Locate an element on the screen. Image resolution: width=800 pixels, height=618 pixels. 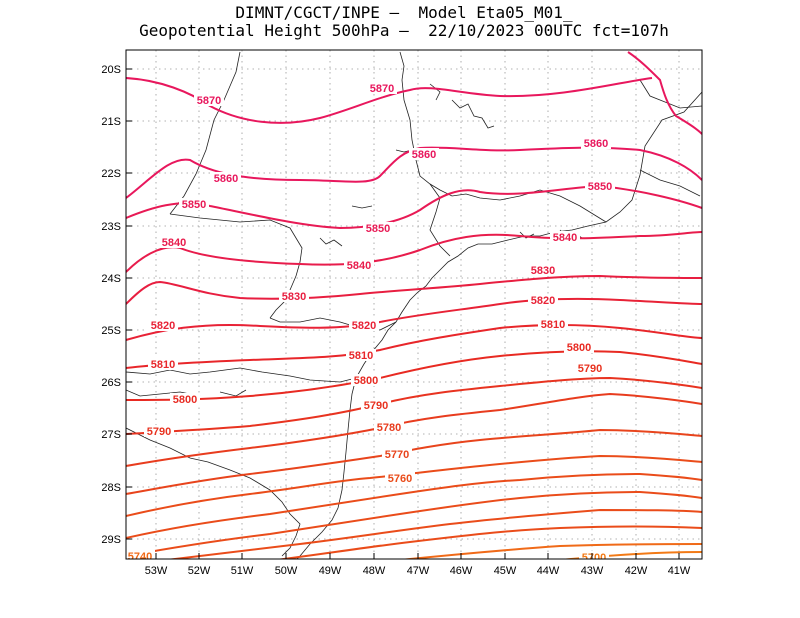
contour-5740: 5740 is located at coordinates (414, 553).